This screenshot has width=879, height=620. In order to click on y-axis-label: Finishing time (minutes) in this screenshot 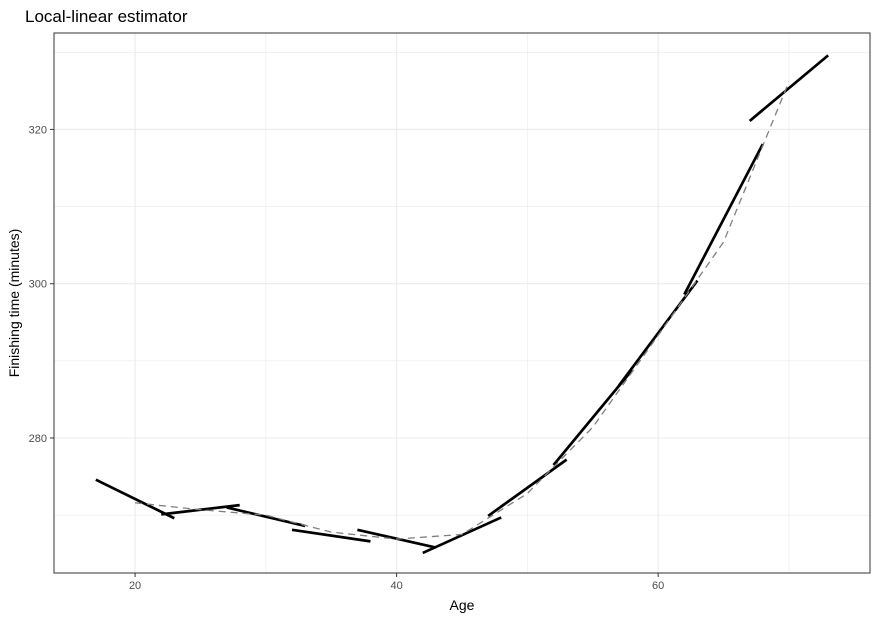, I will do `click(14, 303)`.